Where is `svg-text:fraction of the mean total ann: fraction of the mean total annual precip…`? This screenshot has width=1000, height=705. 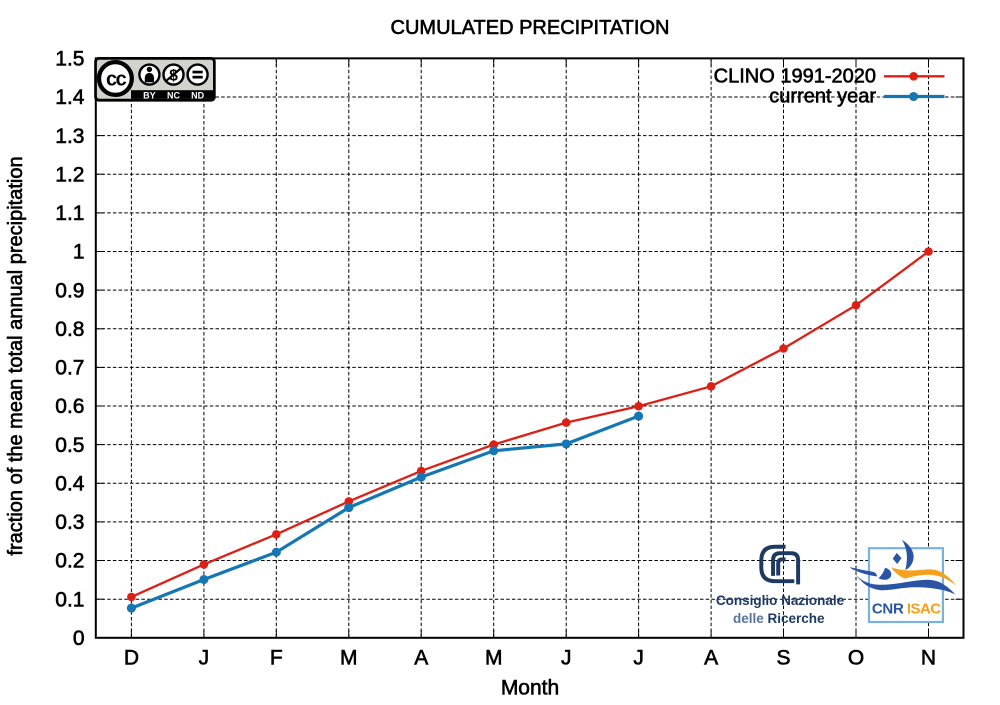
svg-text:fraction of the mean total ann: fraction of the mean total annual precip… is located at coordinates (16, 355).